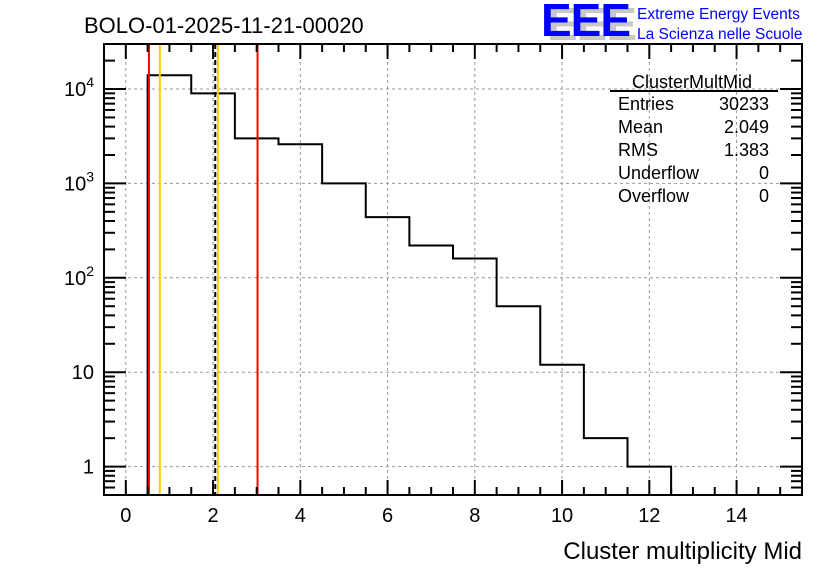 This screenshot has height=572, width=836. Describe the element at coordinates (474, 516) in the screenshot. I see `x-tick-label: 8` at that location.